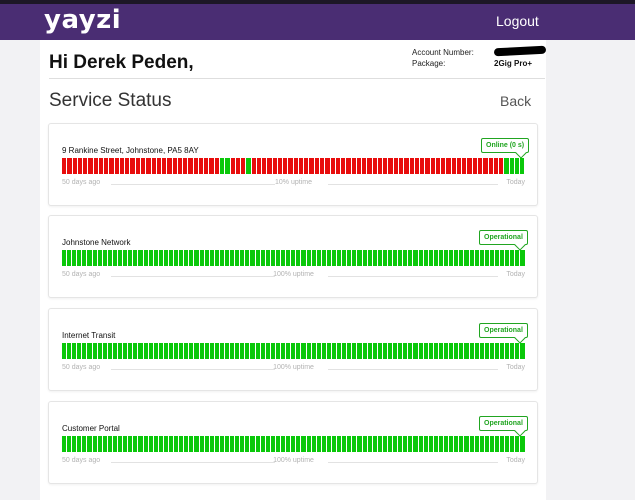 The height and width of the screenshot is (500, 635). What do you see at coordinates (516, 101) in the screenshot?
I see `back-link: Back` at bounding box center [516, 101].